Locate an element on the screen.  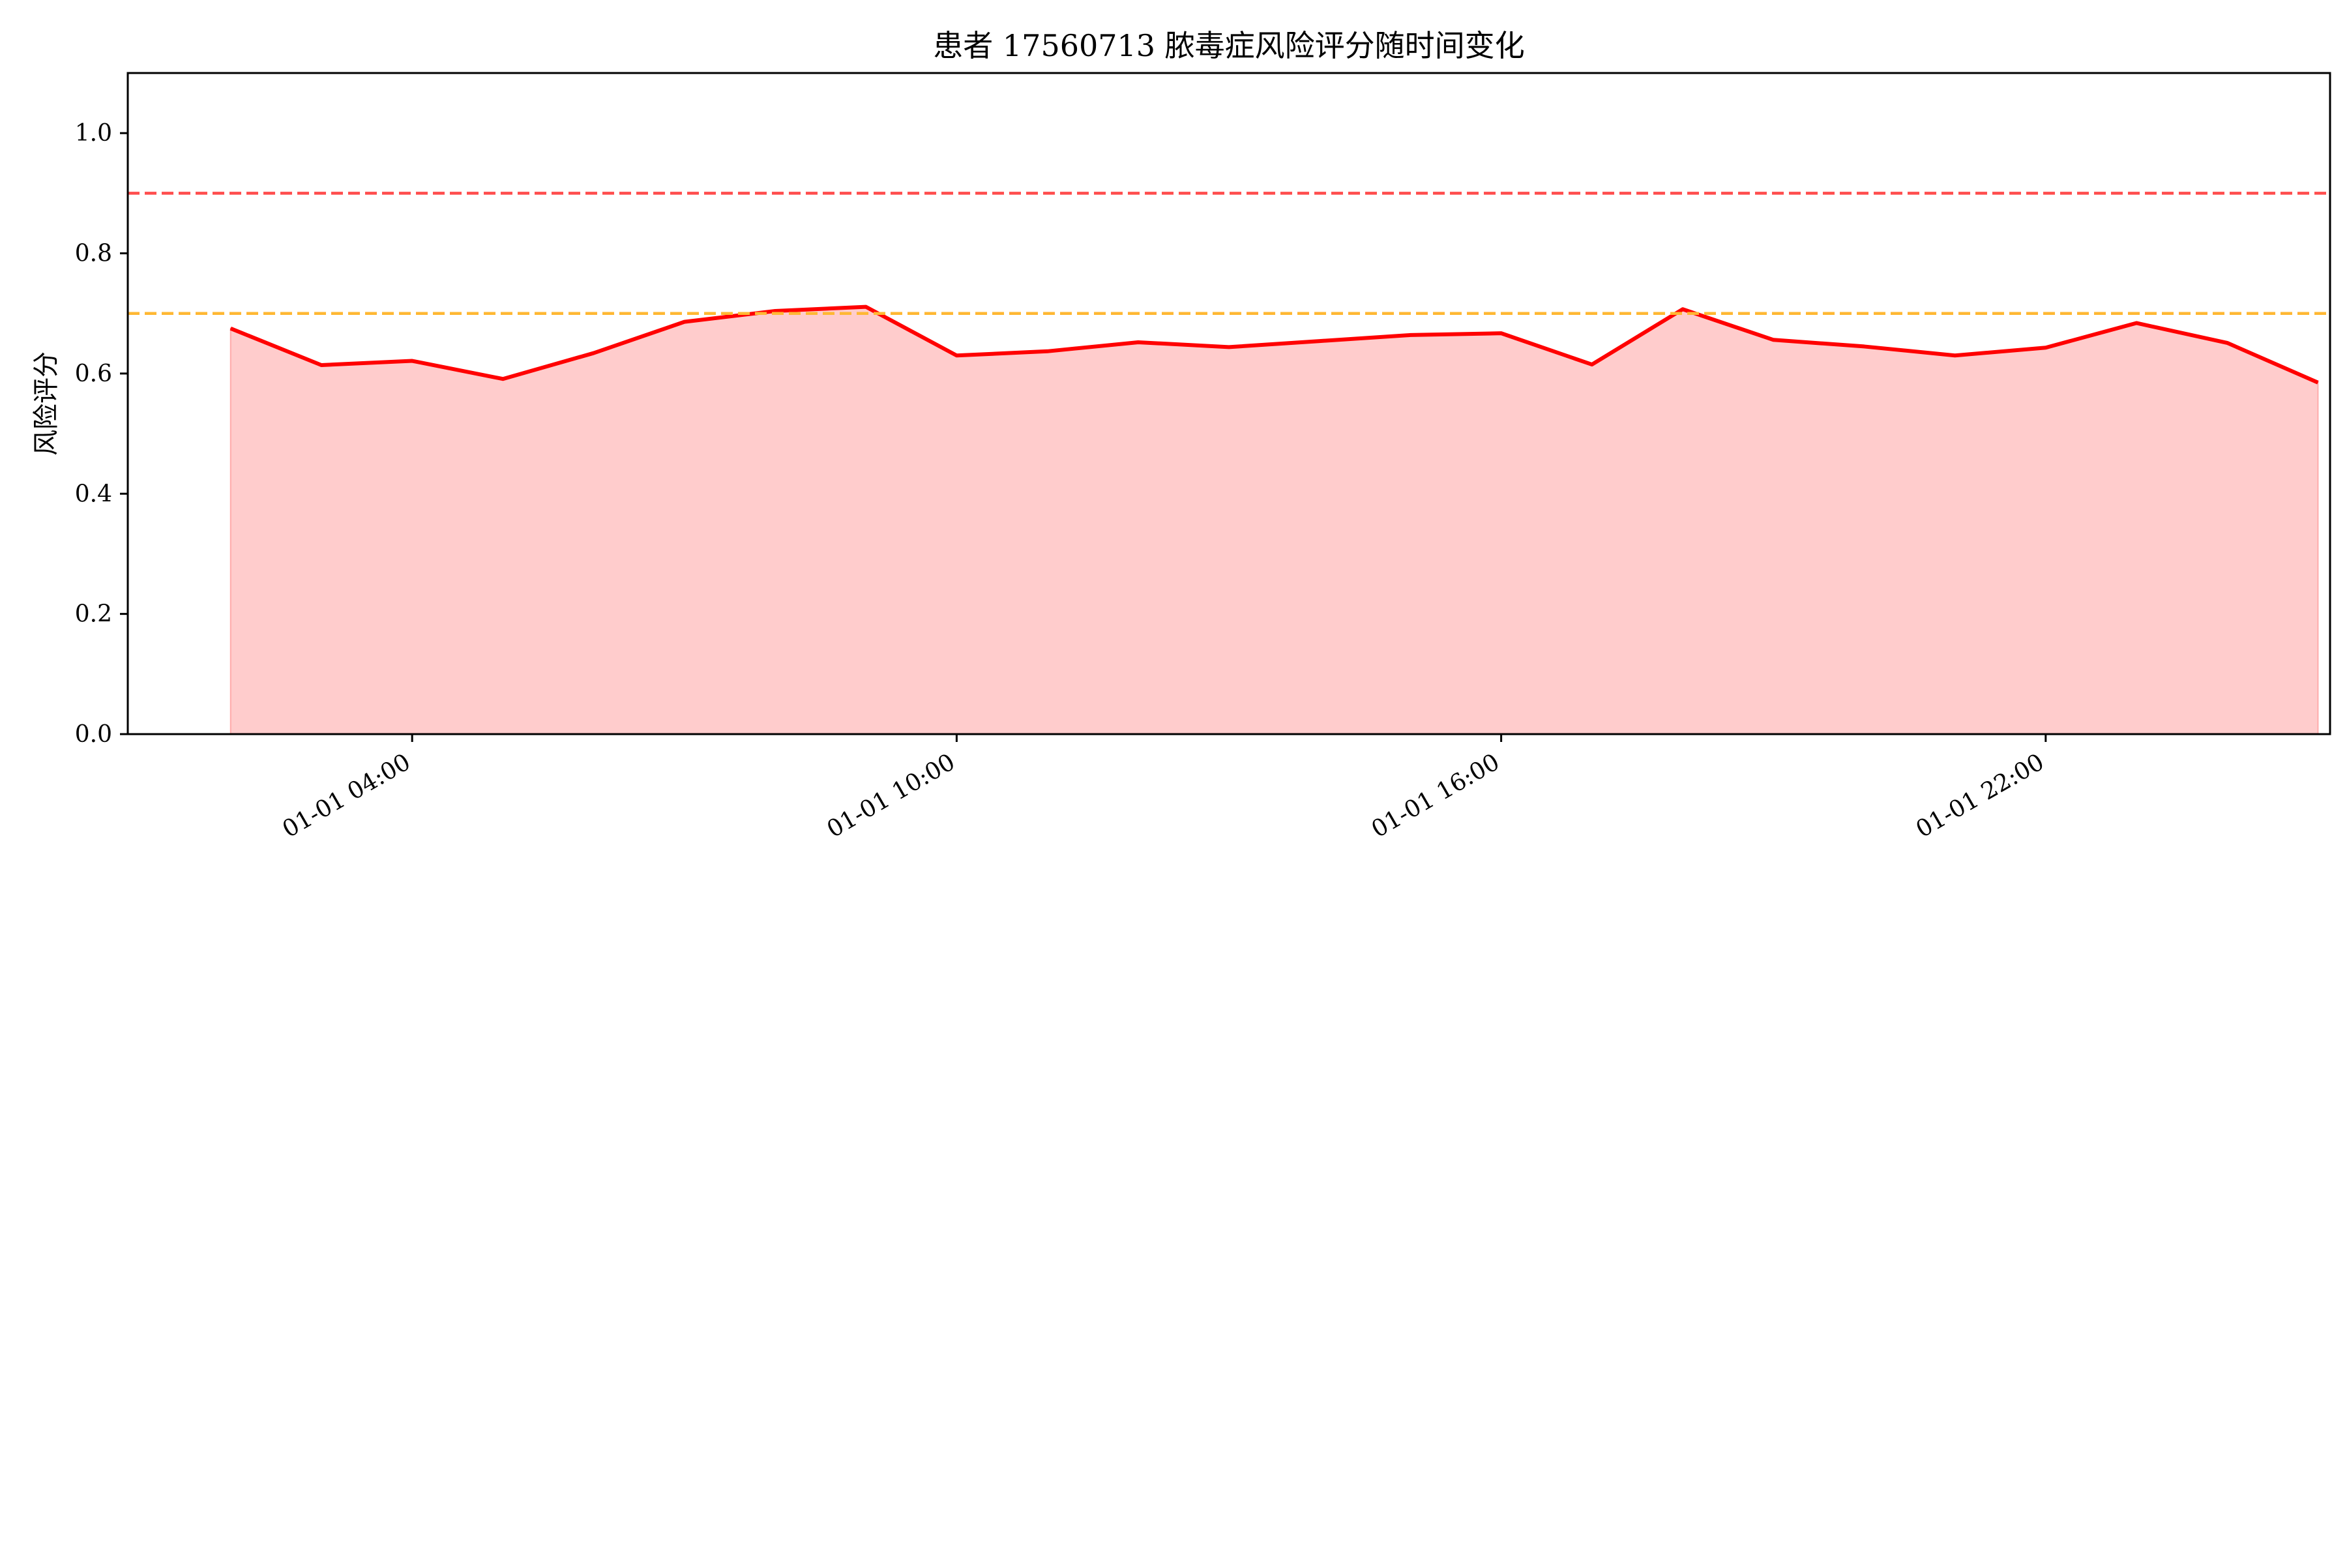
y-tick-label: 0.2 is located at coordinates (94, 615).